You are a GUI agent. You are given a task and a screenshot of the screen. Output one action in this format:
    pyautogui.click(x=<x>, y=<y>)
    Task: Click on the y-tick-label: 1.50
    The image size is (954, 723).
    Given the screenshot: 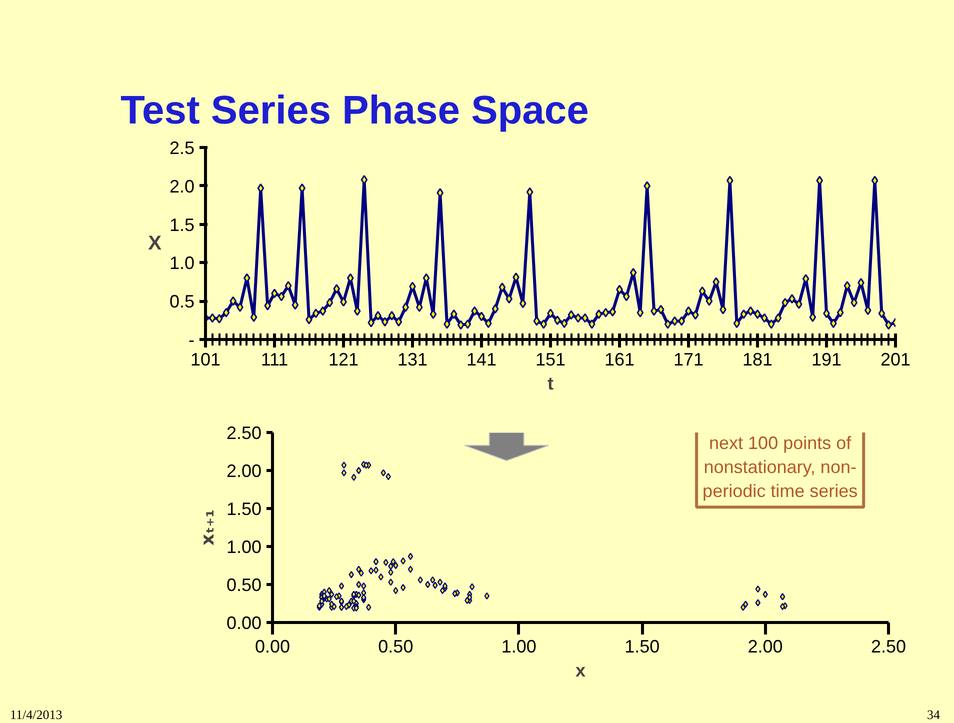 What is the action you would take?
    pyautogui.click(x=244, y=509)
    